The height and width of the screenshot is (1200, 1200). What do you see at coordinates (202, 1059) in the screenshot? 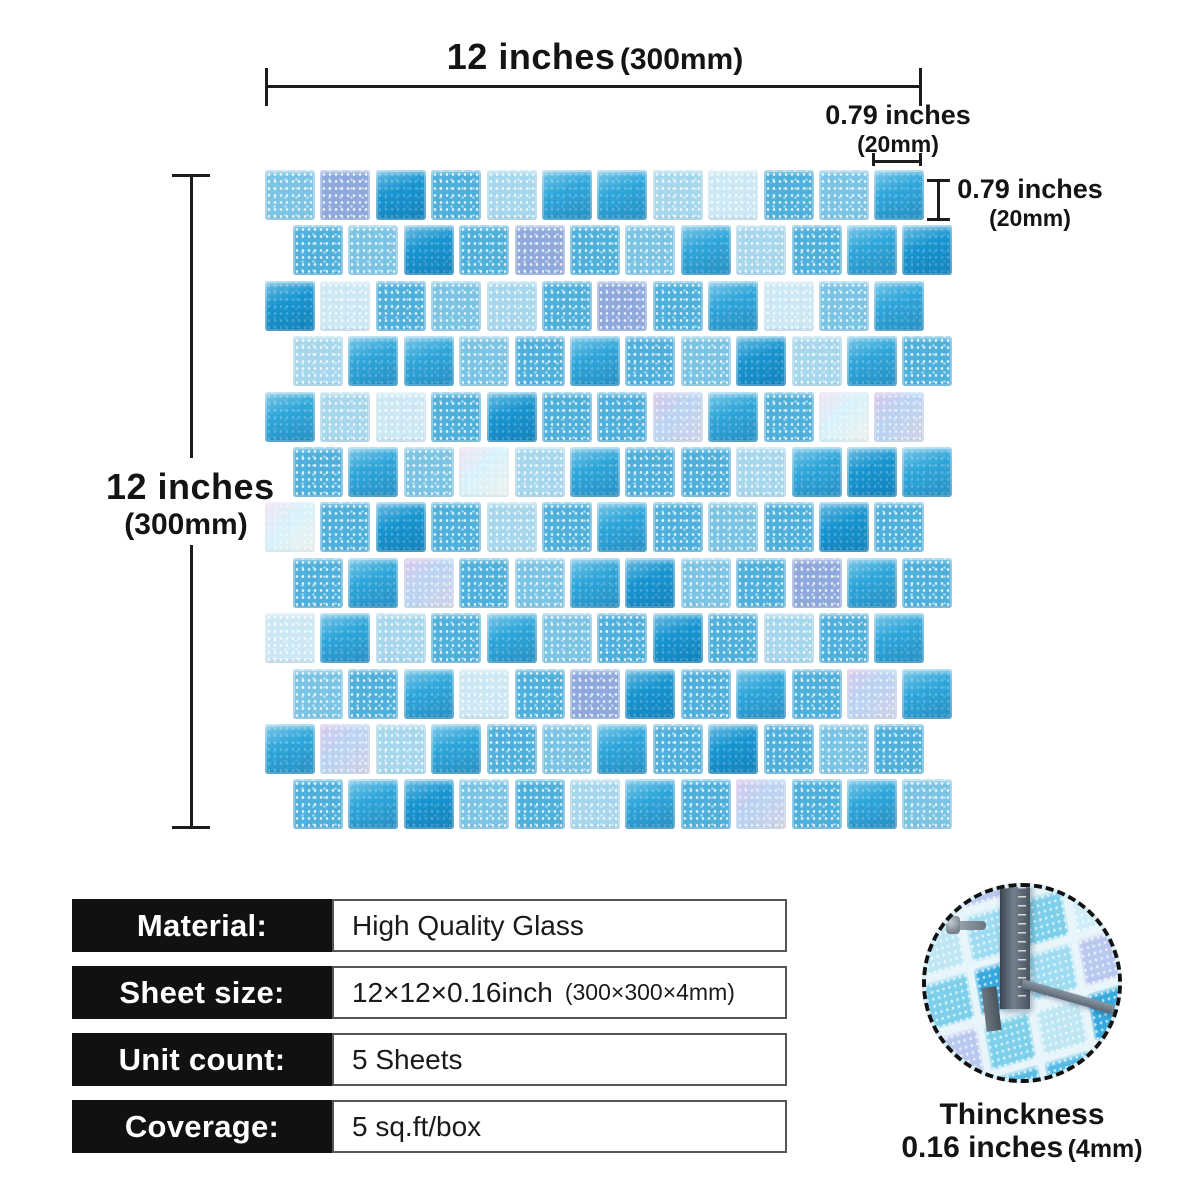
I see `spec-label-unit-count: Unit count:` at bounding box center [202, 1059].